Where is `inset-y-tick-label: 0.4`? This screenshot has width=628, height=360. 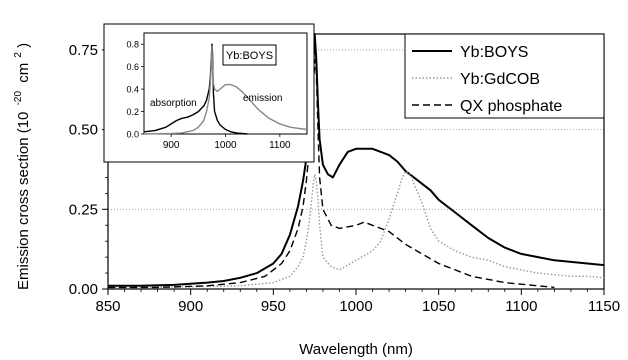 inset-y-tick-label: 0.4 is located at coordinates (132, 90).